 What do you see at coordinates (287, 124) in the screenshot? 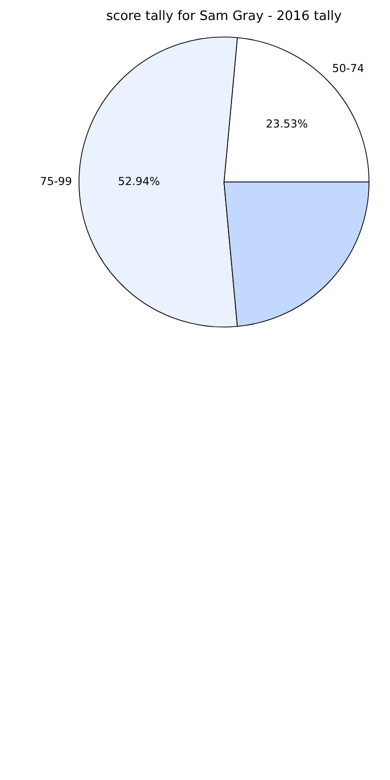
I see `data-label: 23.53%` at bounding box center [287, 124].